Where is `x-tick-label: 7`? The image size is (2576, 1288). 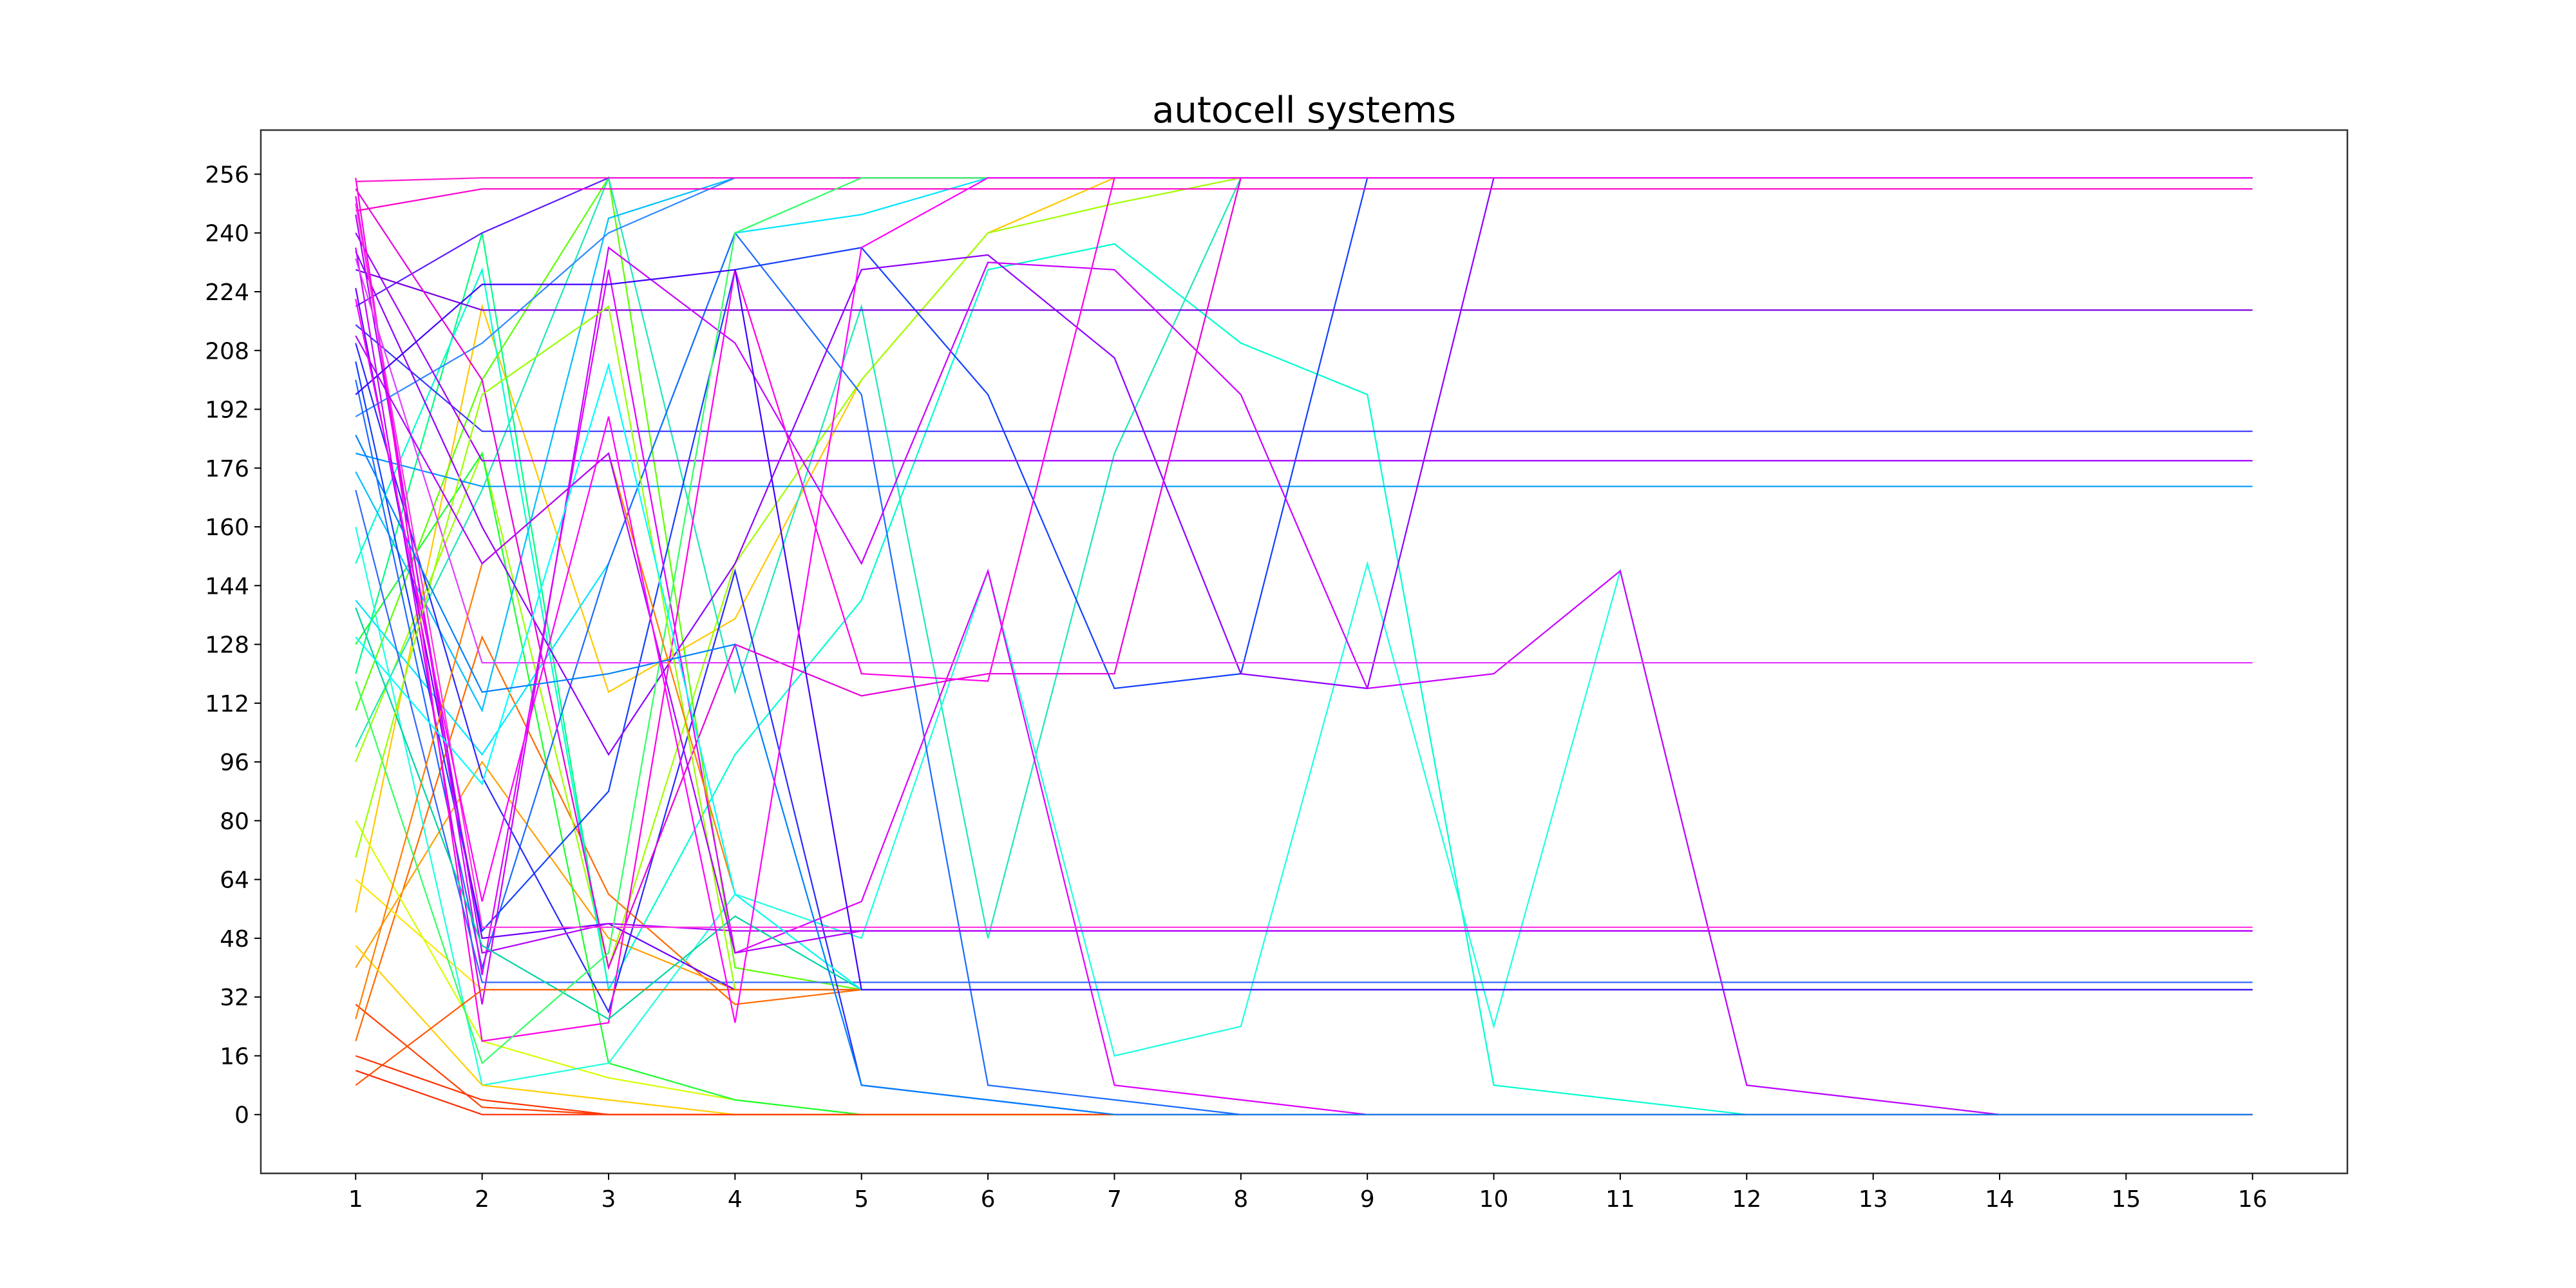
x-tick-label: 7 is located at coordinates (1114, 1199).